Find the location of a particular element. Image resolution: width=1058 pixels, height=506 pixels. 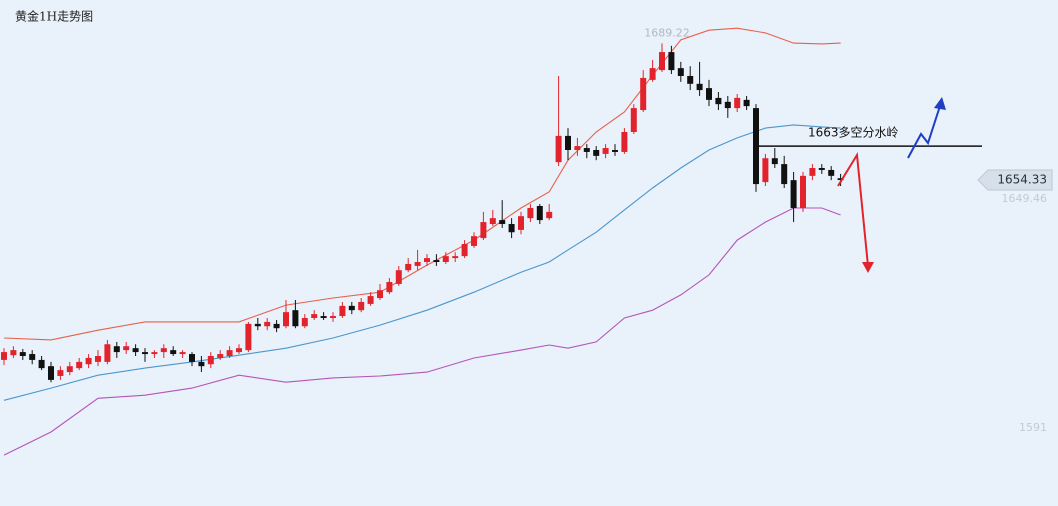

down-arrow-head is located at coordinates (868, 267).